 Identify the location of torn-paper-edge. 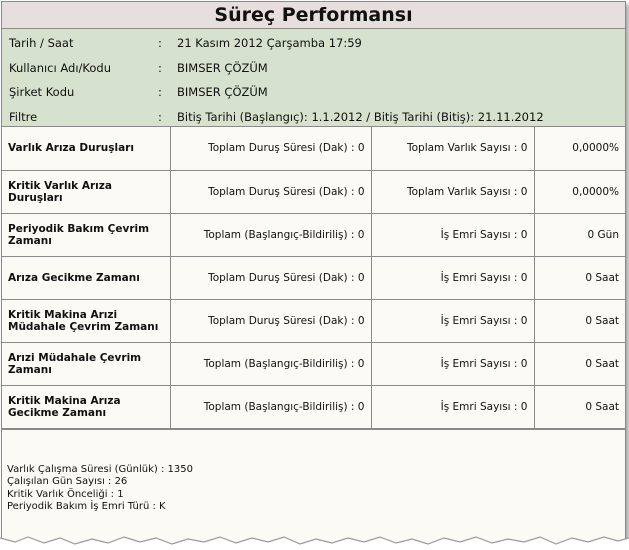
(314, 543).